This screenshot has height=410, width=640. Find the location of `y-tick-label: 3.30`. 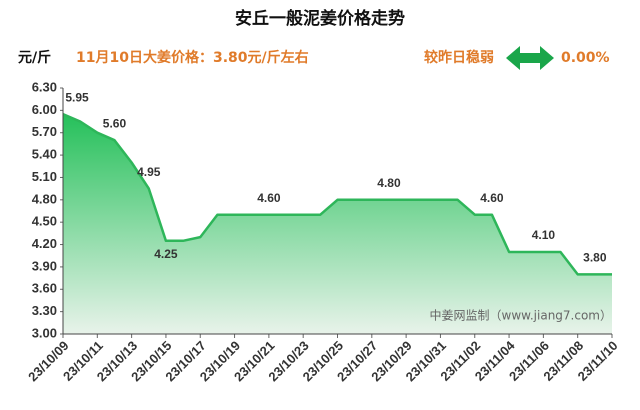

y-tick-label: 3.30 is located at coordinates (44, 310).